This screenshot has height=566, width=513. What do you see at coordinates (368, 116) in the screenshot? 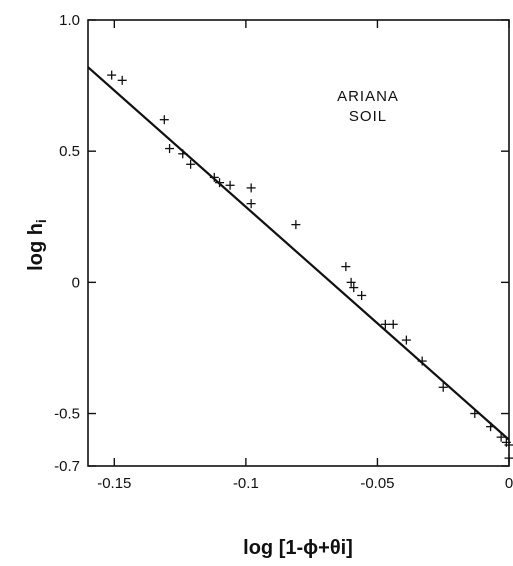
I see `annotation-line-2: SOIL` at bounding box center [368, 116].